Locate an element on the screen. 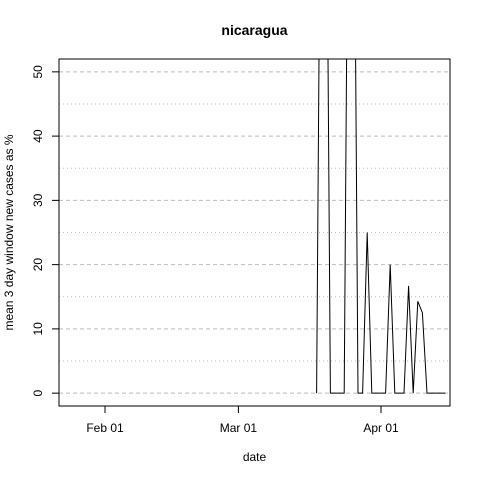  x-tick-label: Feb 01 is located at coordinates (105, 428).